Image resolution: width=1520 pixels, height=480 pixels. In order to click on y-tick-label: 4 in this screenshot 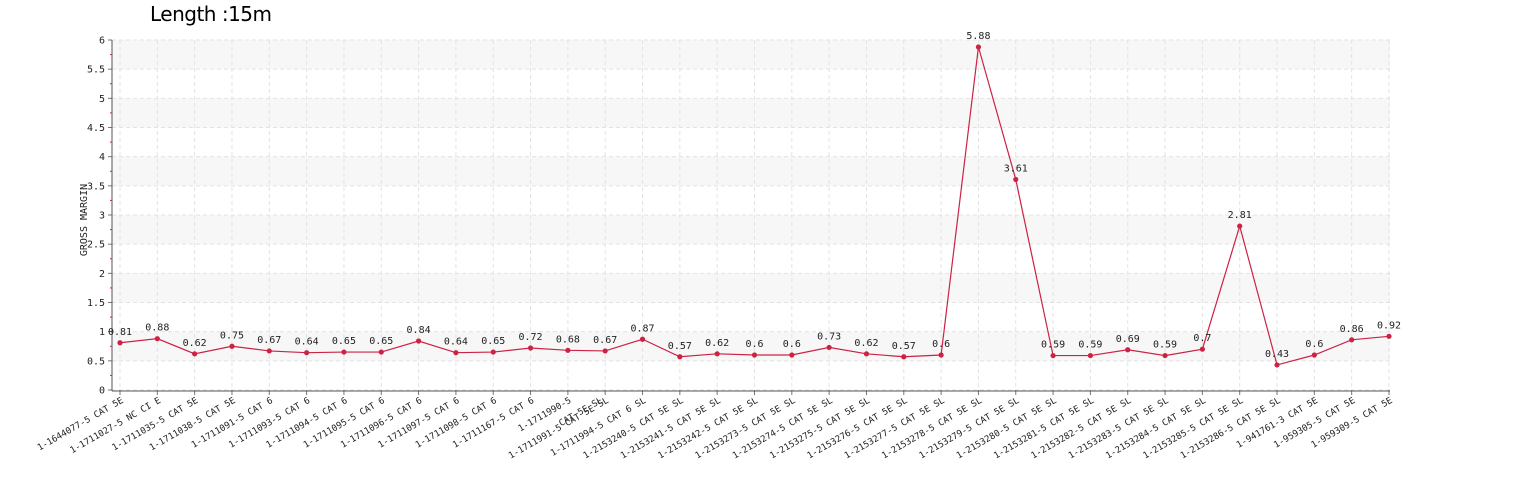, I will do `click(102, 157)`.